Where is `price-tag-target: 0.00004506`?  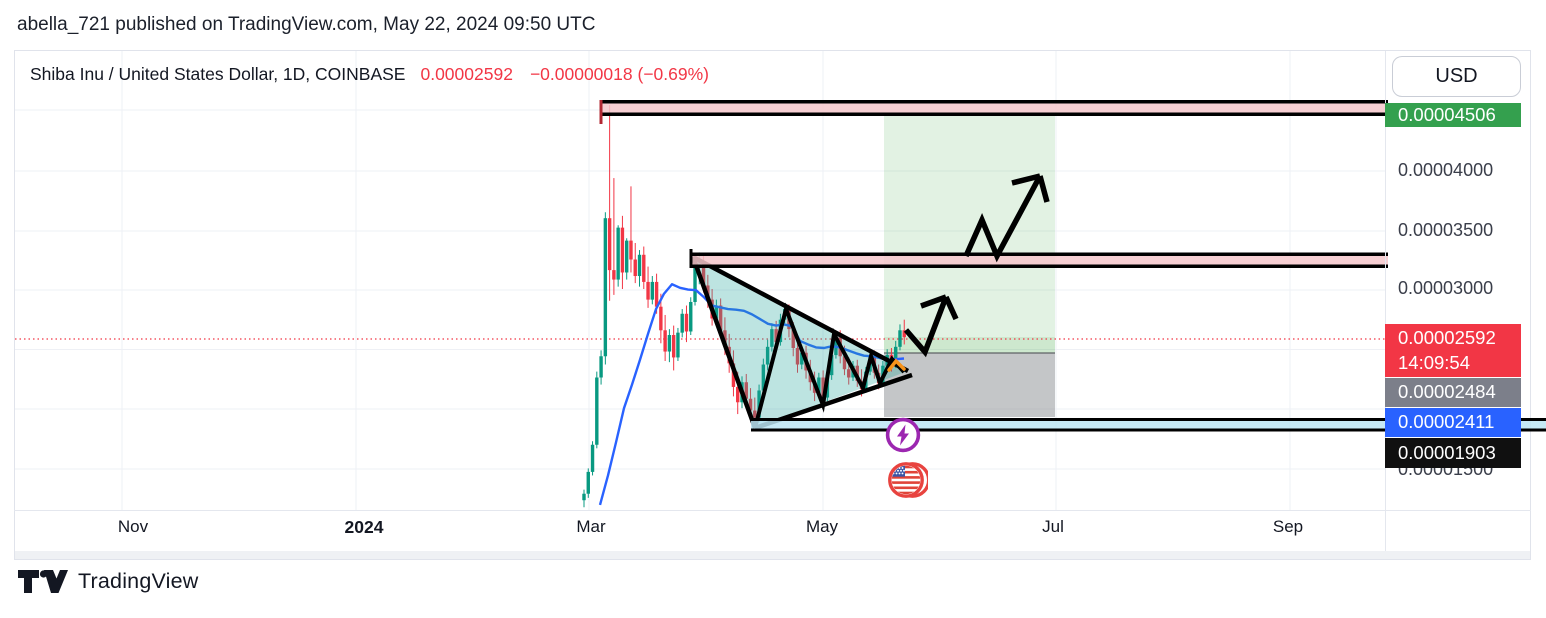 price-tag-target: 0.00004506 is located at coordinates (1453, 115).